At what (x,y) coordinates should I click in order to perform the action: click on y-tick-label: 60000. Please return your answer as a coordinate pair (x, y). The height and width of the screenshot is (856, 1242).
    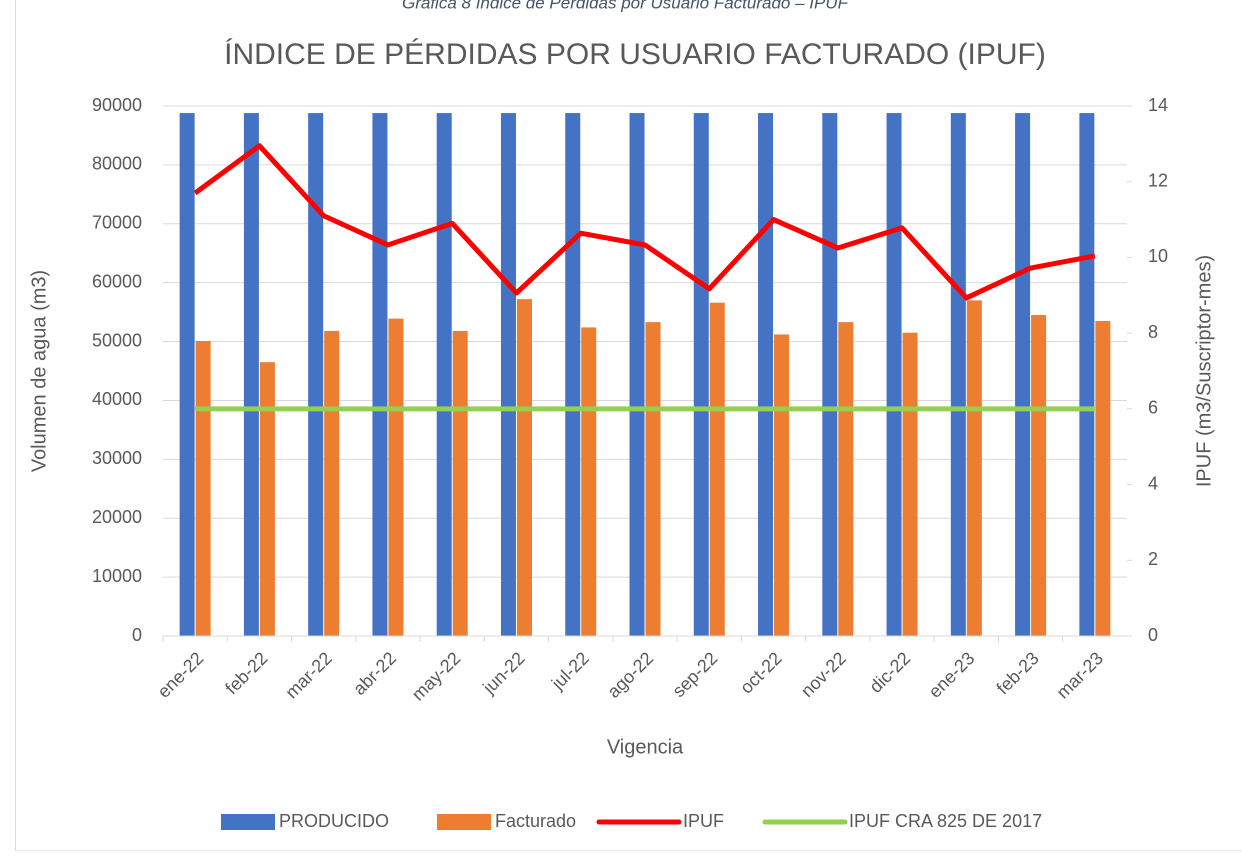
    Looking at the image, I should click on (117, 281).